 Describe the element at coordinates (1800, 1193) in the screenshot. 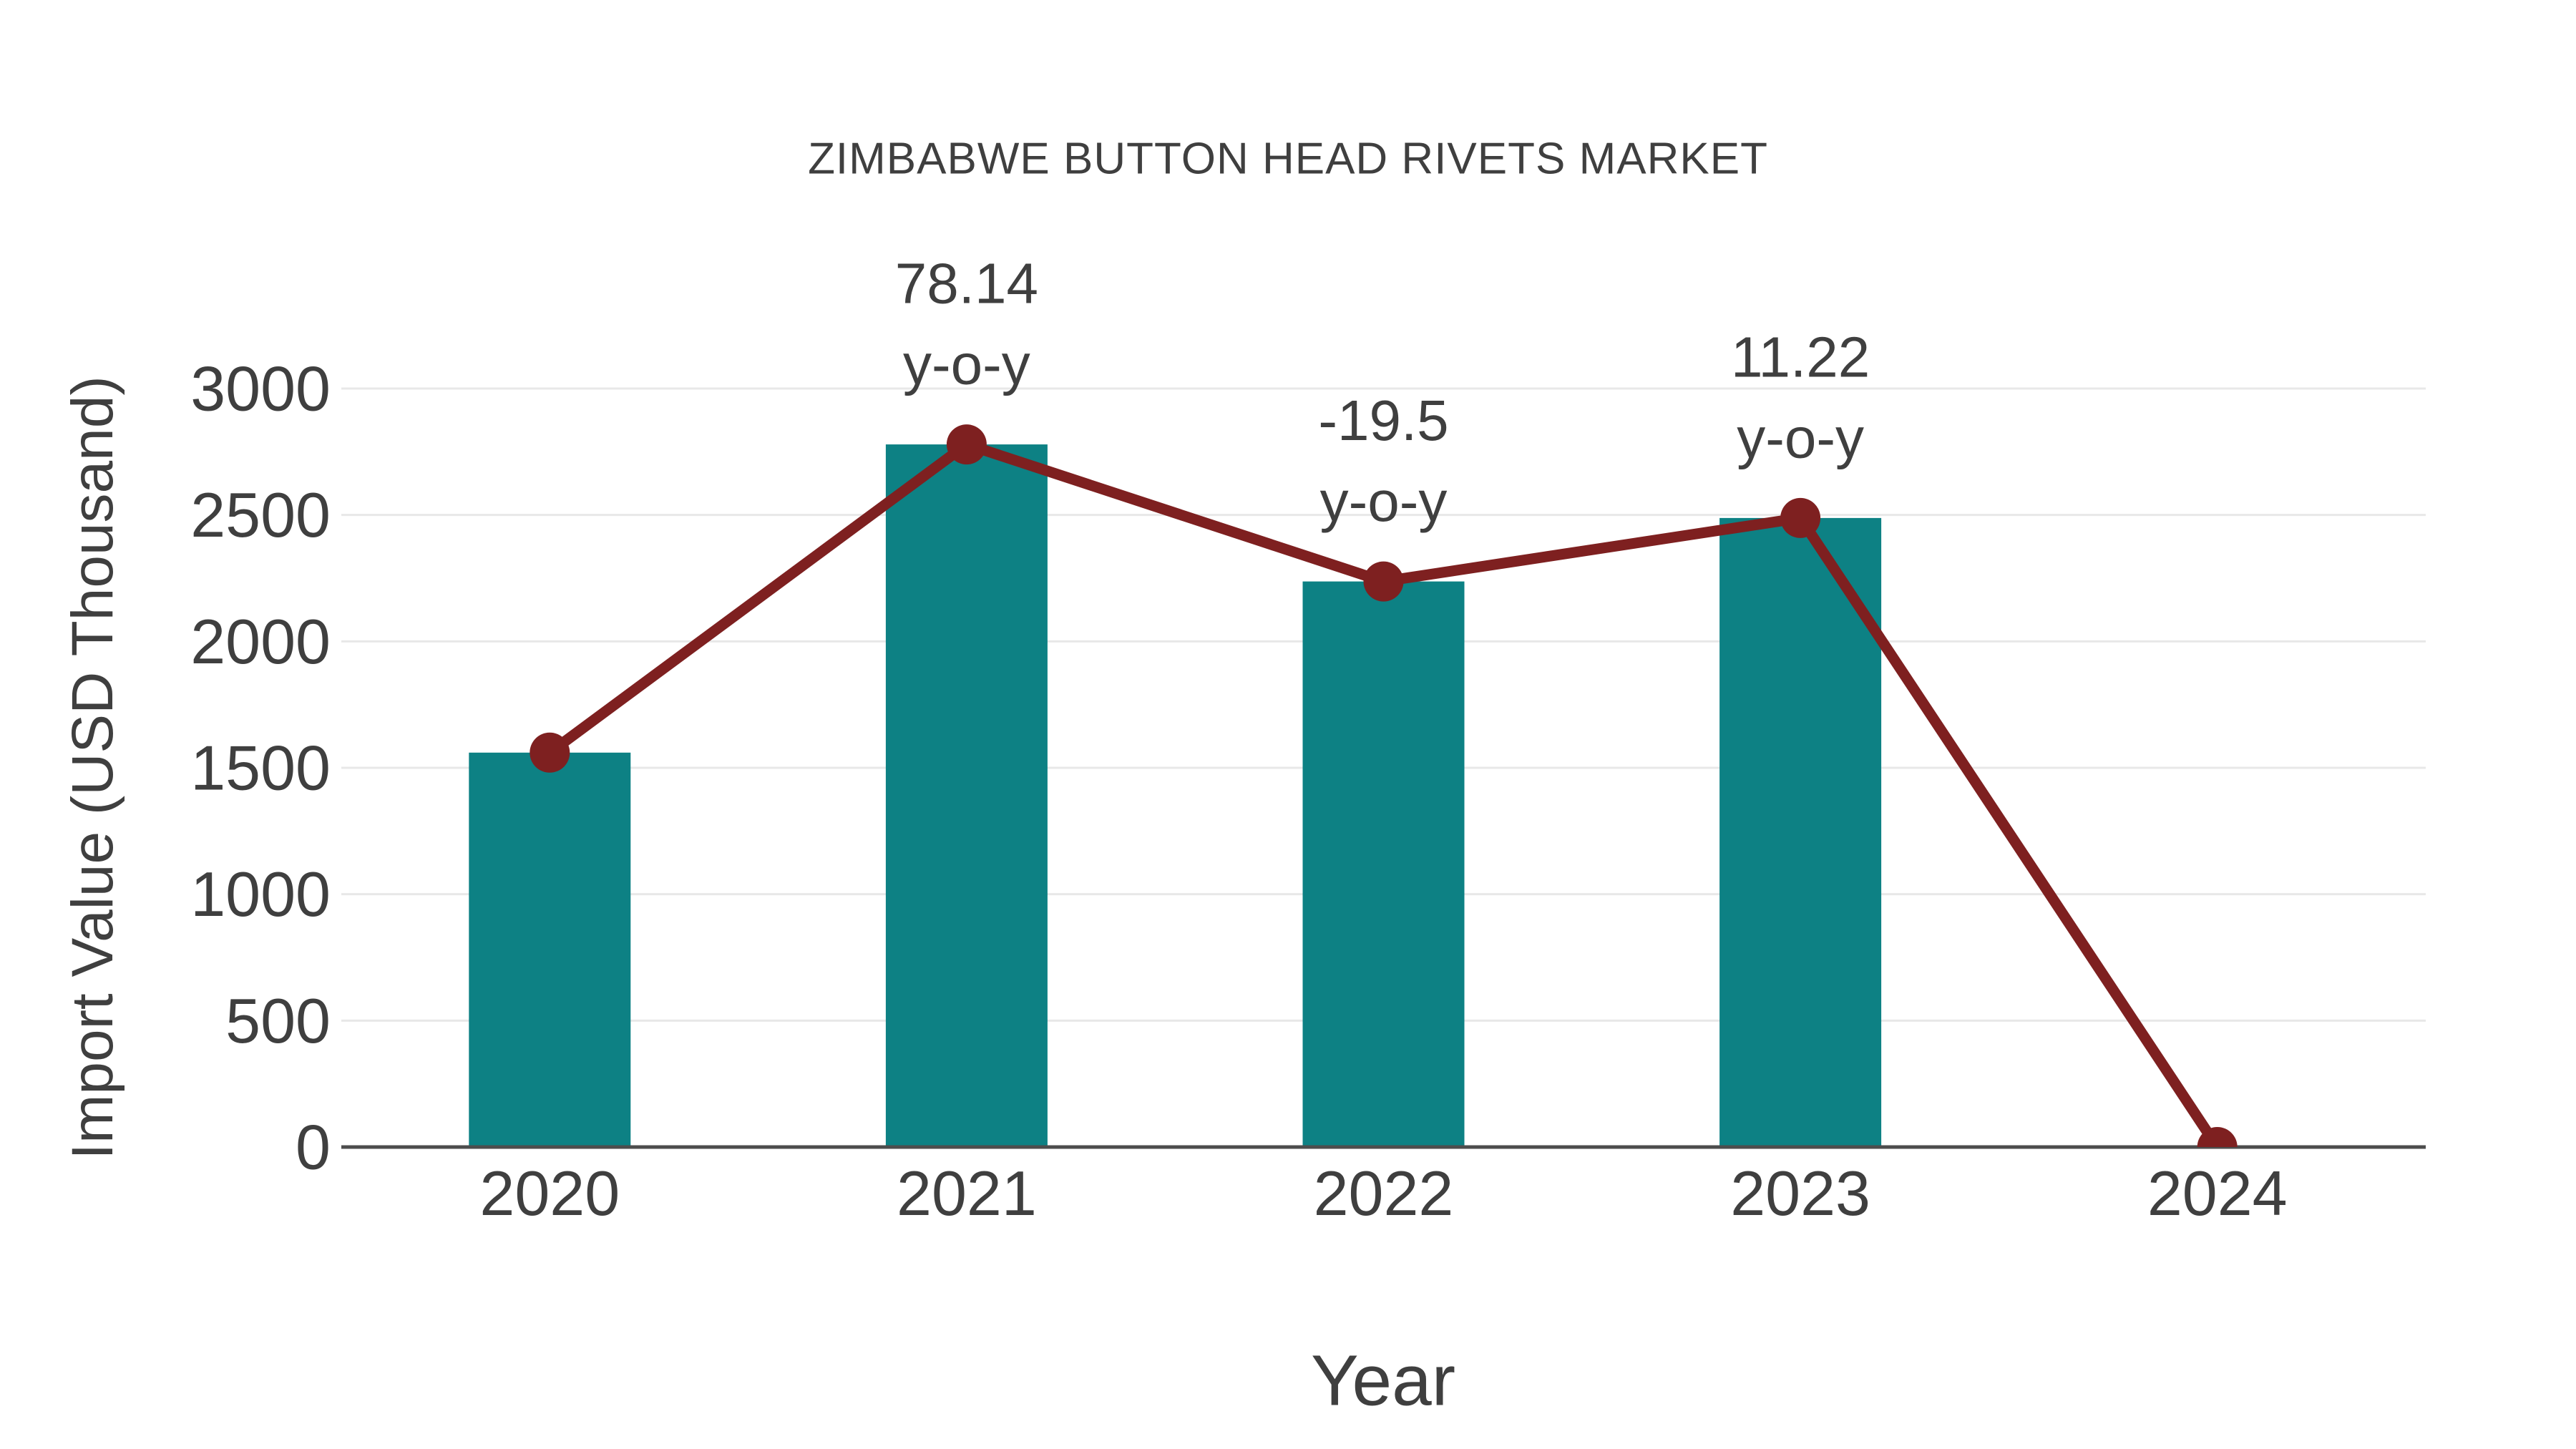

I see `x-tick-2023: 2023` at that location.